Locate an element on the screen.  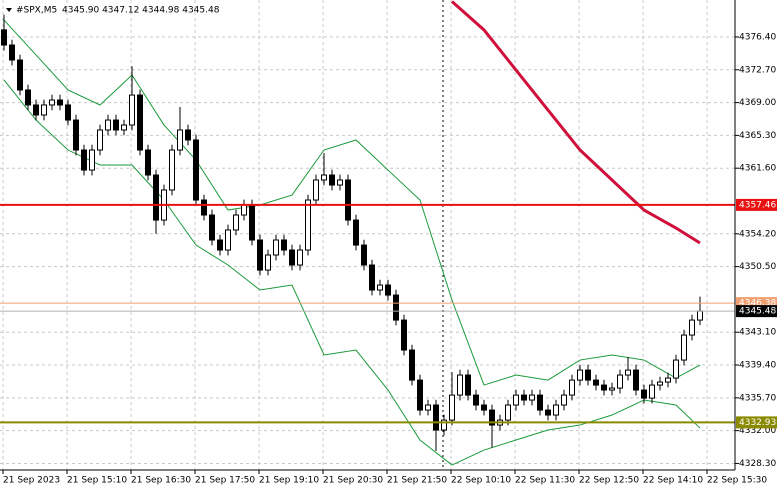
ohlc-text: 4345.90 4347.12 4344.98 4345.48 is located at coordinates (141, 11).